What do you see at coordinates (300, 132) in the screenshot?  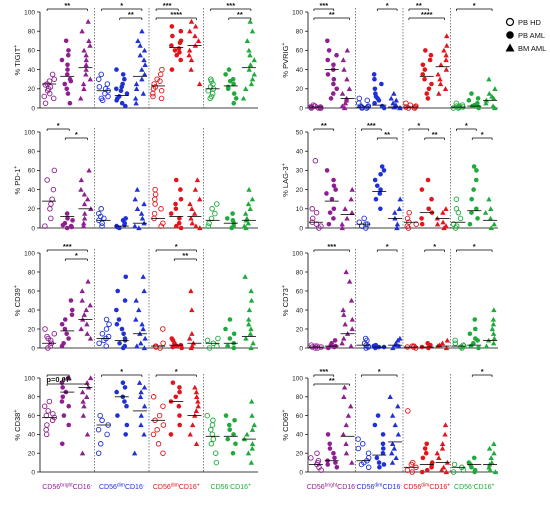 I see `y-tick-label: 50` at bounding box center [300, 132].